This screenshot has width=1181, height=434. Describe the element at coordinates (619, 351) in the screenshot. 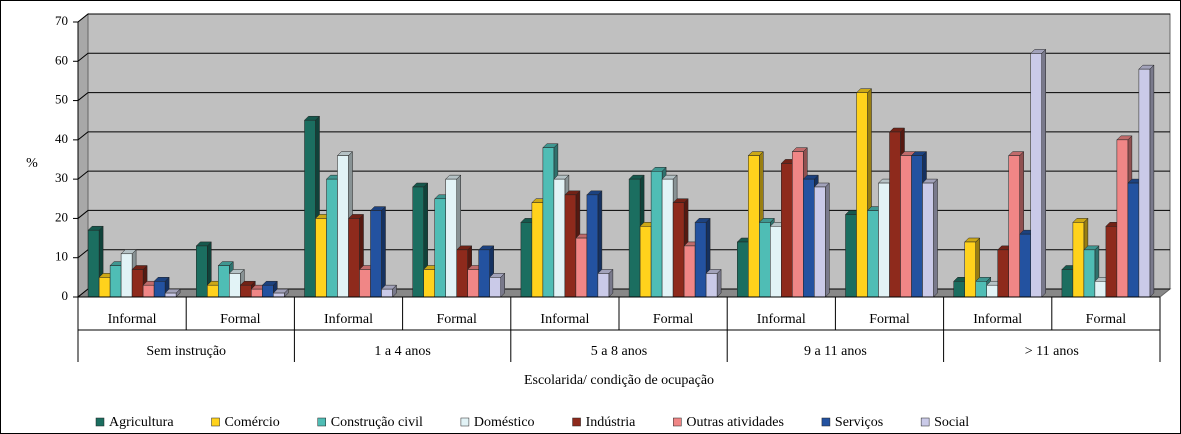

I see `group-label: 5 a 8 anos` at that location.